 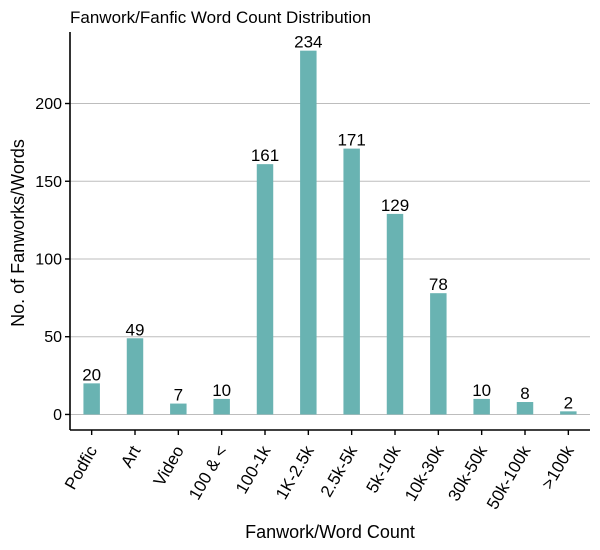 What do you see at coordinates (91, 374) in the screenshot?
I see `data-label: 20` at bounding box center [91, 374].